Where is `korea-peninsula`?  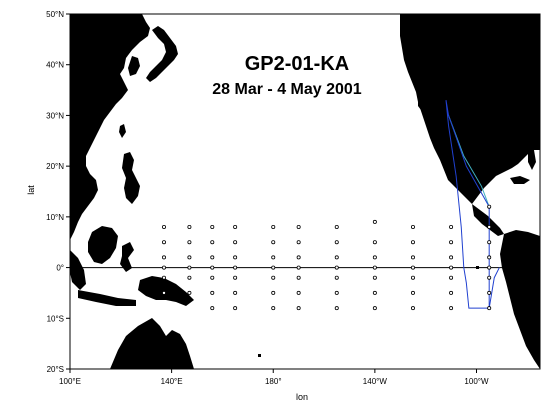
korea-peninsula is located at coordinates (134, 66).